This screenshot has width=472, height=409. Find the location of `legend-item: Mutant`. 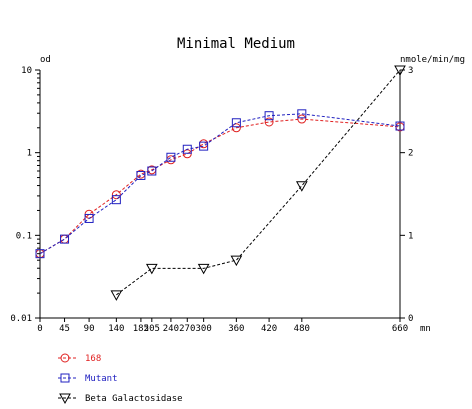

legend-item: Mutant is located at coordinates (88, 378).